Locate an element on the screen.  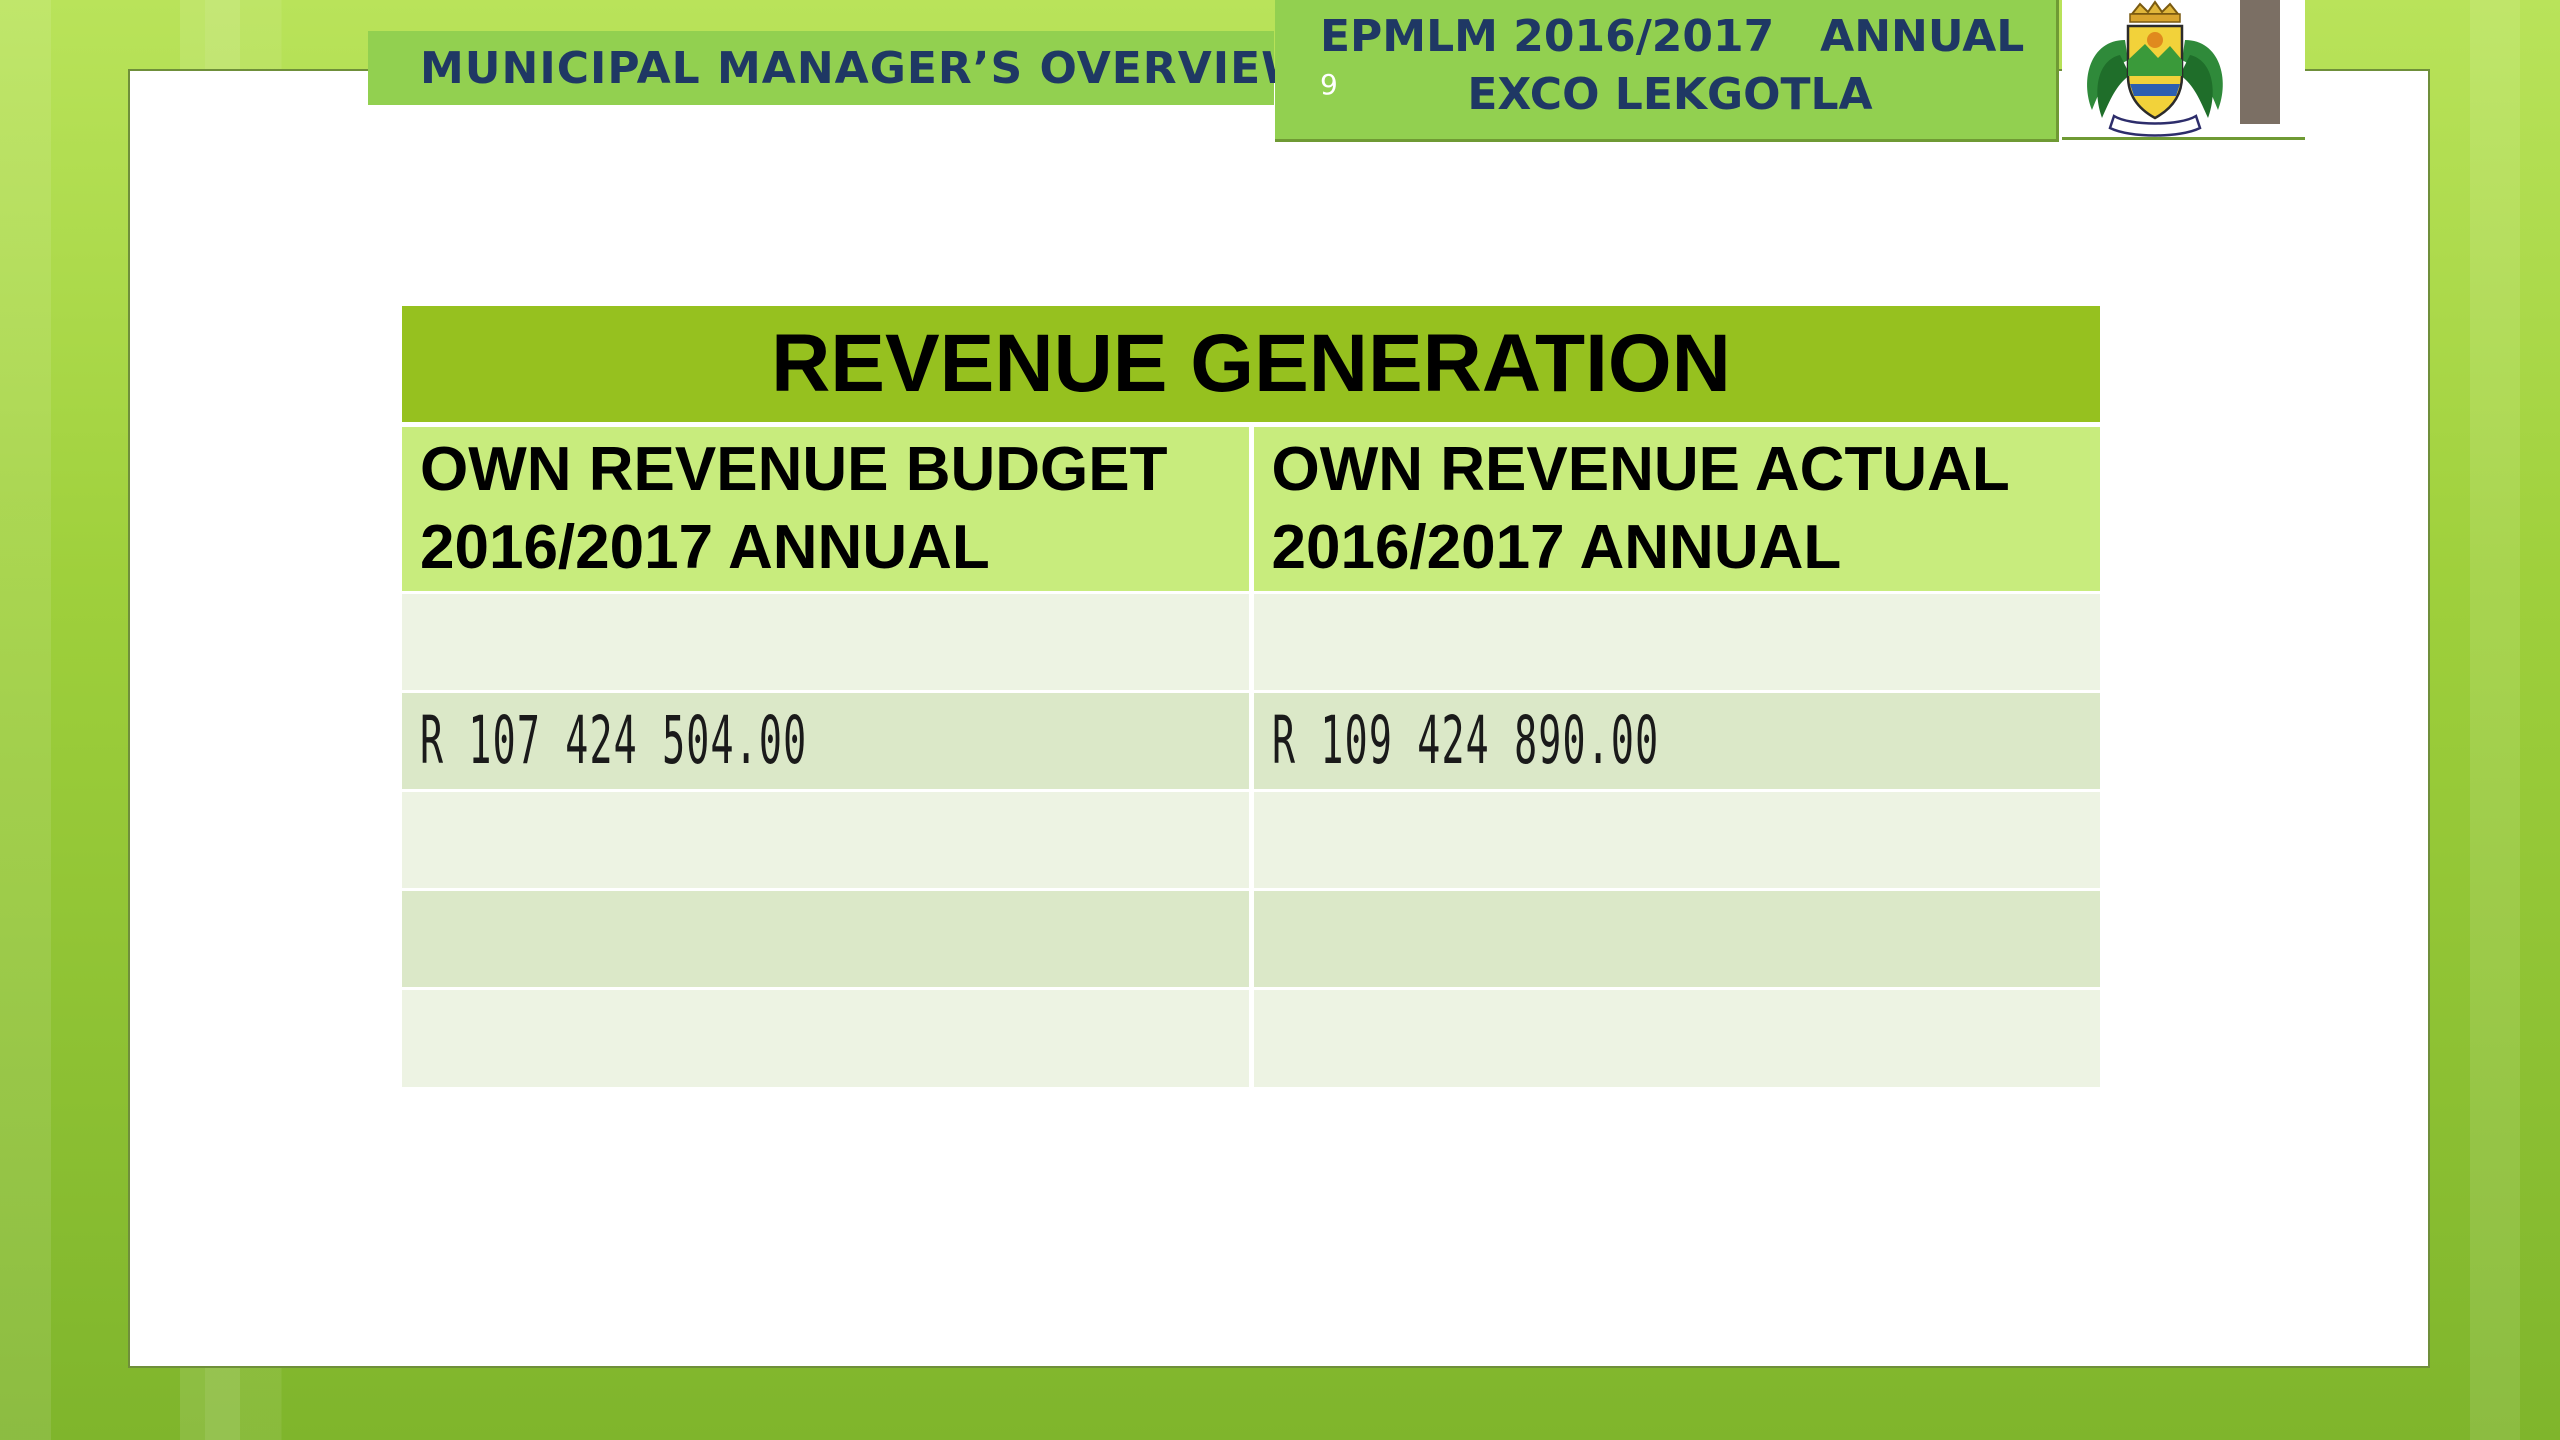
background-streak is located at coordinates (2495, 720).